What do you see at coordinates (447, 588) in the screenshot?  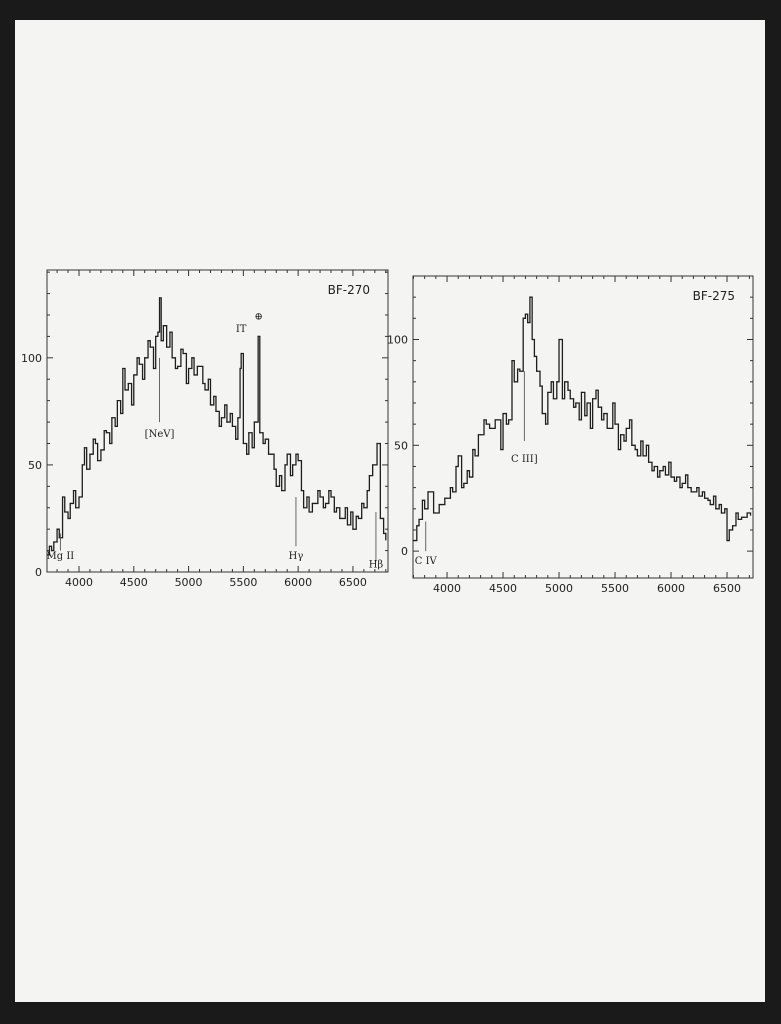 I see `x-tick-label: 4000` at bounding box center [447, 588].